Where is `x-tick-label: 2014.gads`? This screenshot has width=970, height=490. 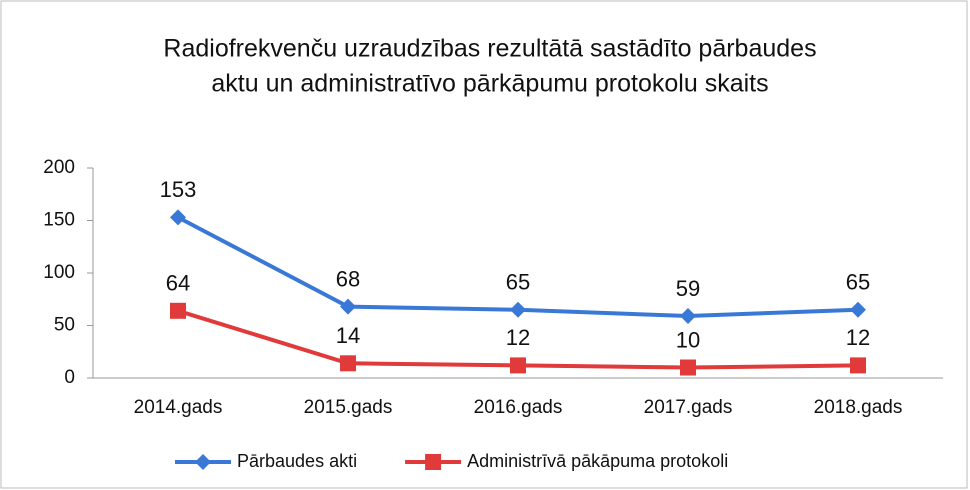
x-tick-label: 2014.gads is located at coordinates (178, 407).